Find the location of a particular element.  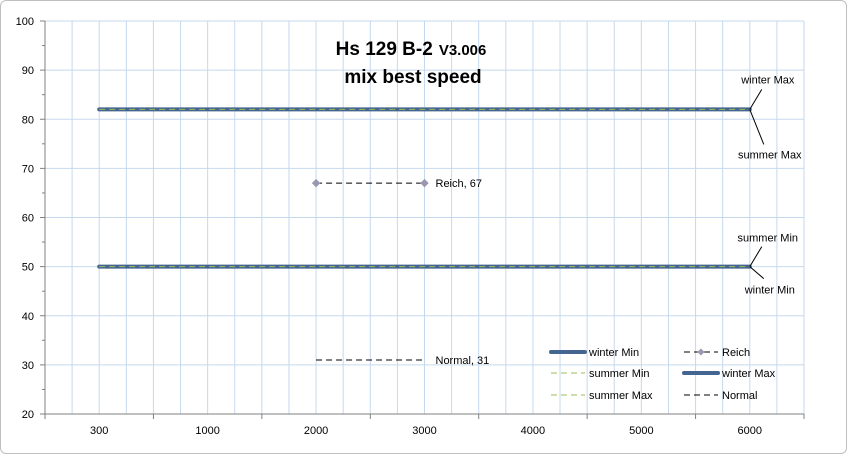

y-tick-label: 50 is located at coordinates (28, 268).